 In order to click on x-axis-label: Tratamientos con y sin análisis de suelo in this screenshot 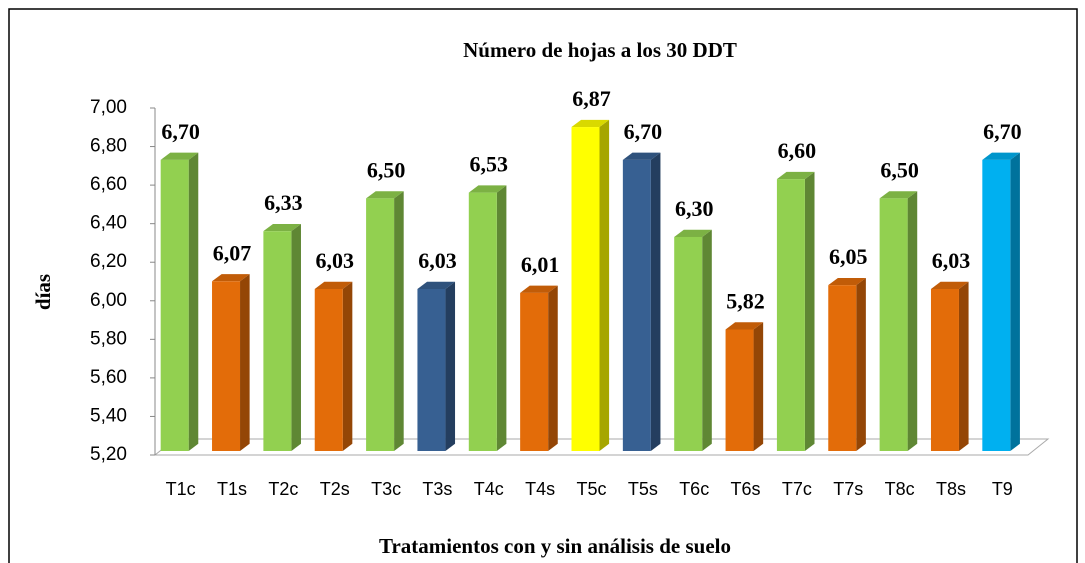, I will do `click(555, 546)`.